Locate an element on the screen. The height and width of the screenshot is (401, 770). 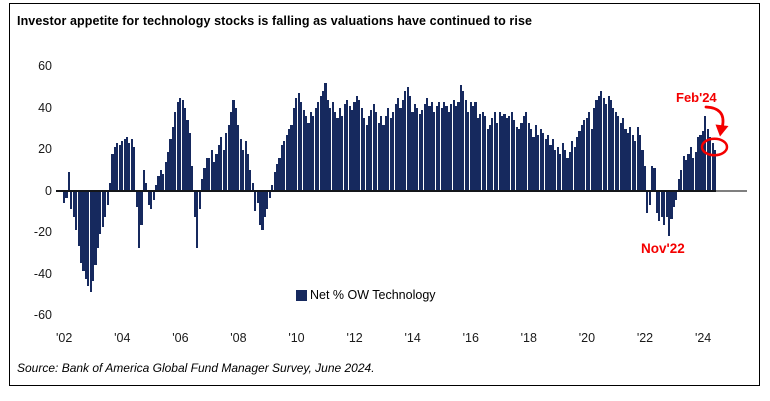
x-tick-label: '22 is located at coordinates (645, 338).